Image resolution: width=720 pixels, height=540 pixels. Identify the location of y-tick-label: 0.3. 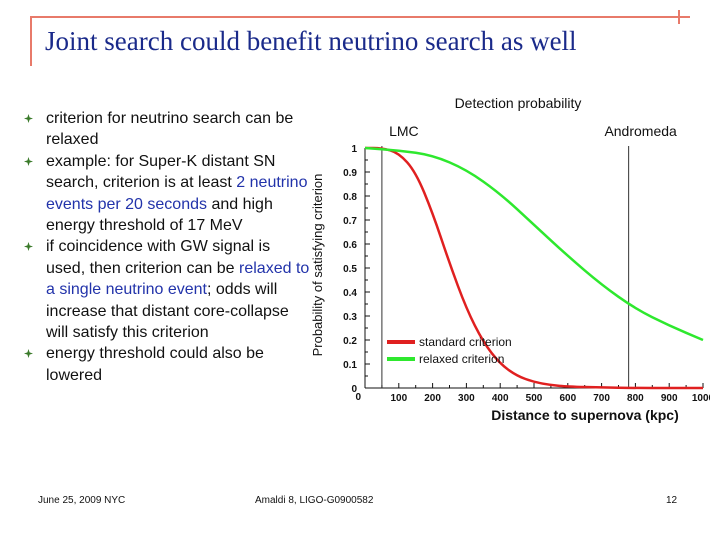
(350, 317).